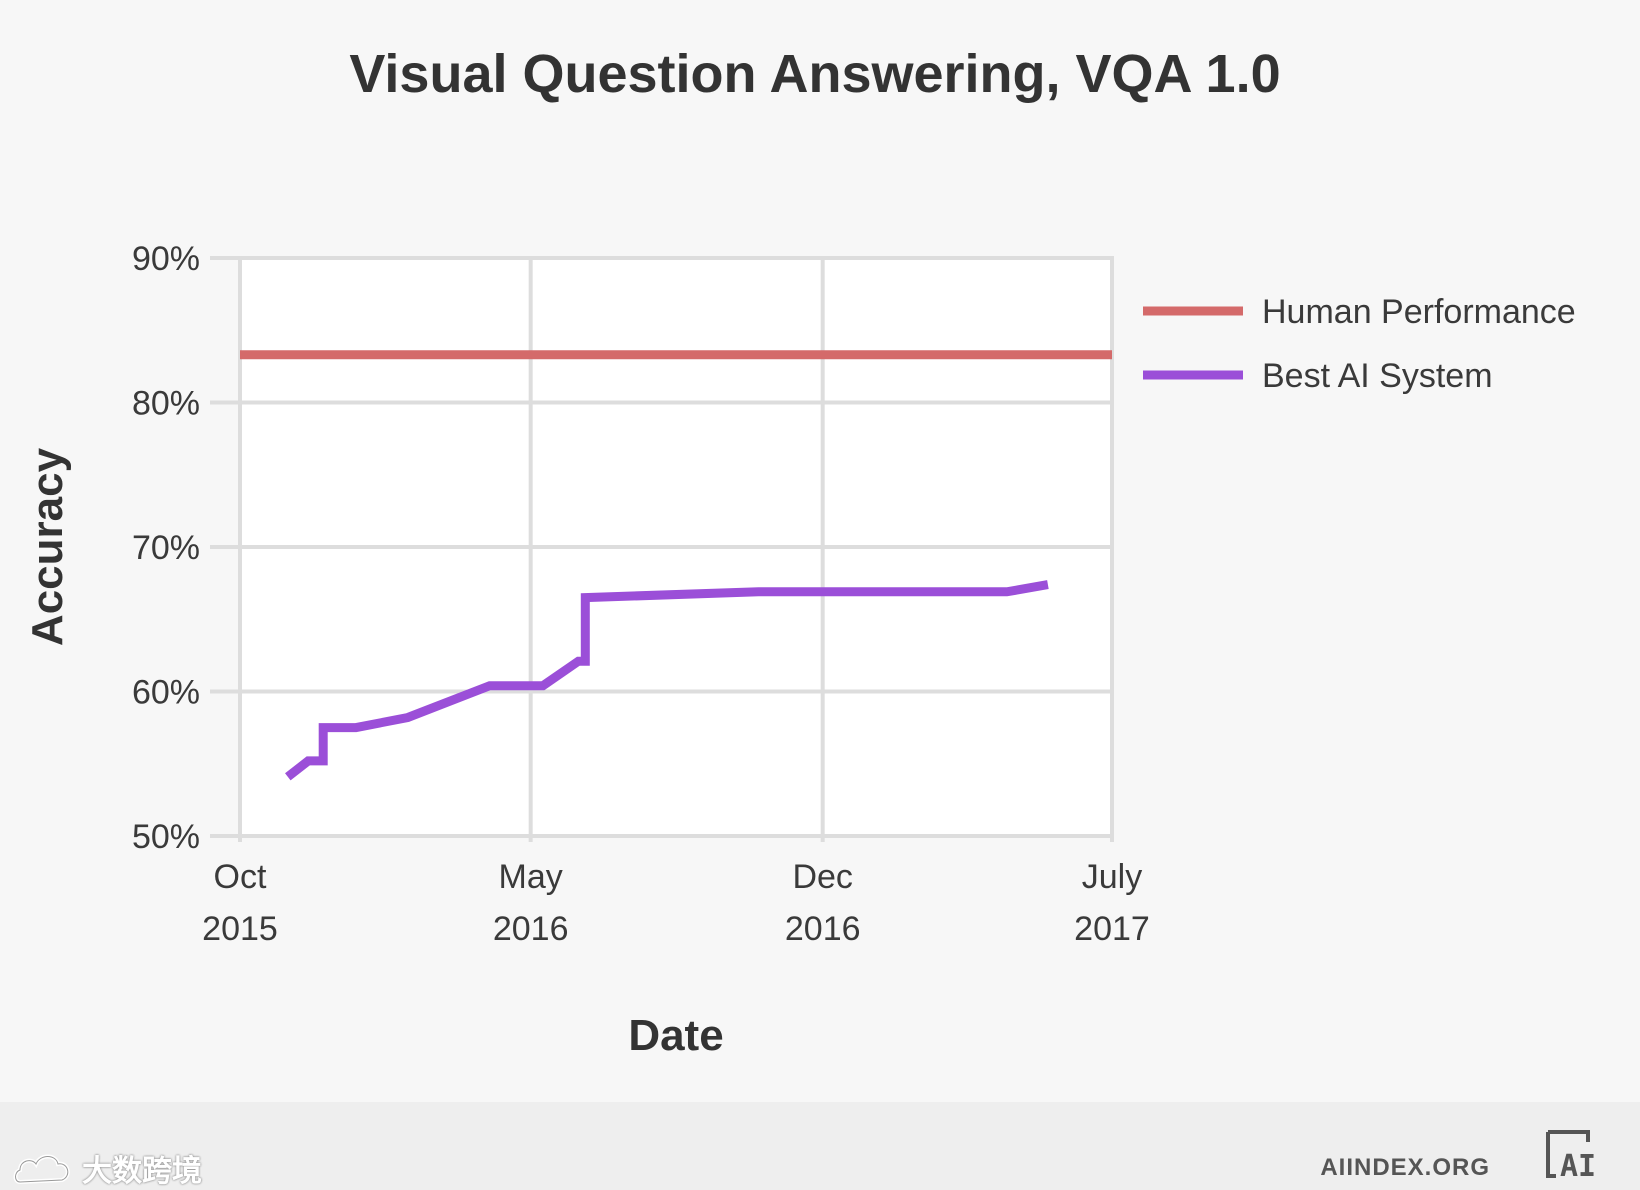  I want to click on y-tick-label: 50%, so click(166, 837).